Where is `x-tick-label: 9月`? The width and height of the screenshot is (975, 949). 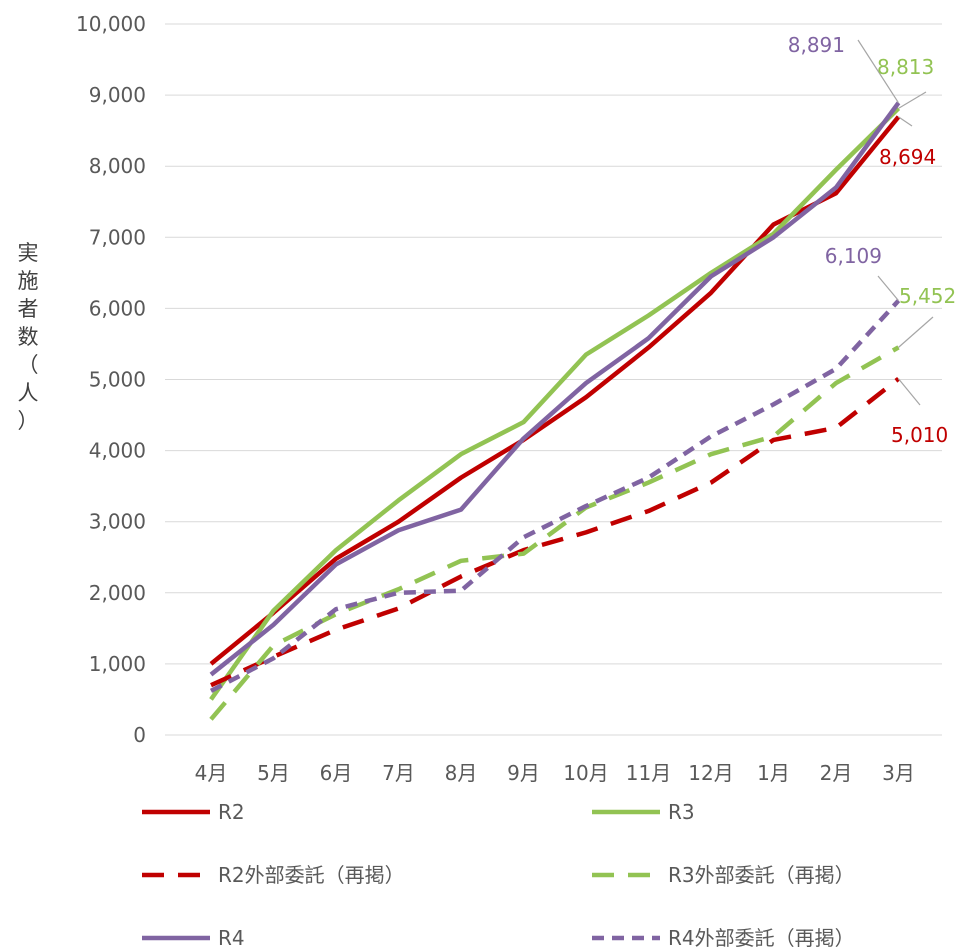 x-tick-label: 9月 is located at coordinates (523, 773).